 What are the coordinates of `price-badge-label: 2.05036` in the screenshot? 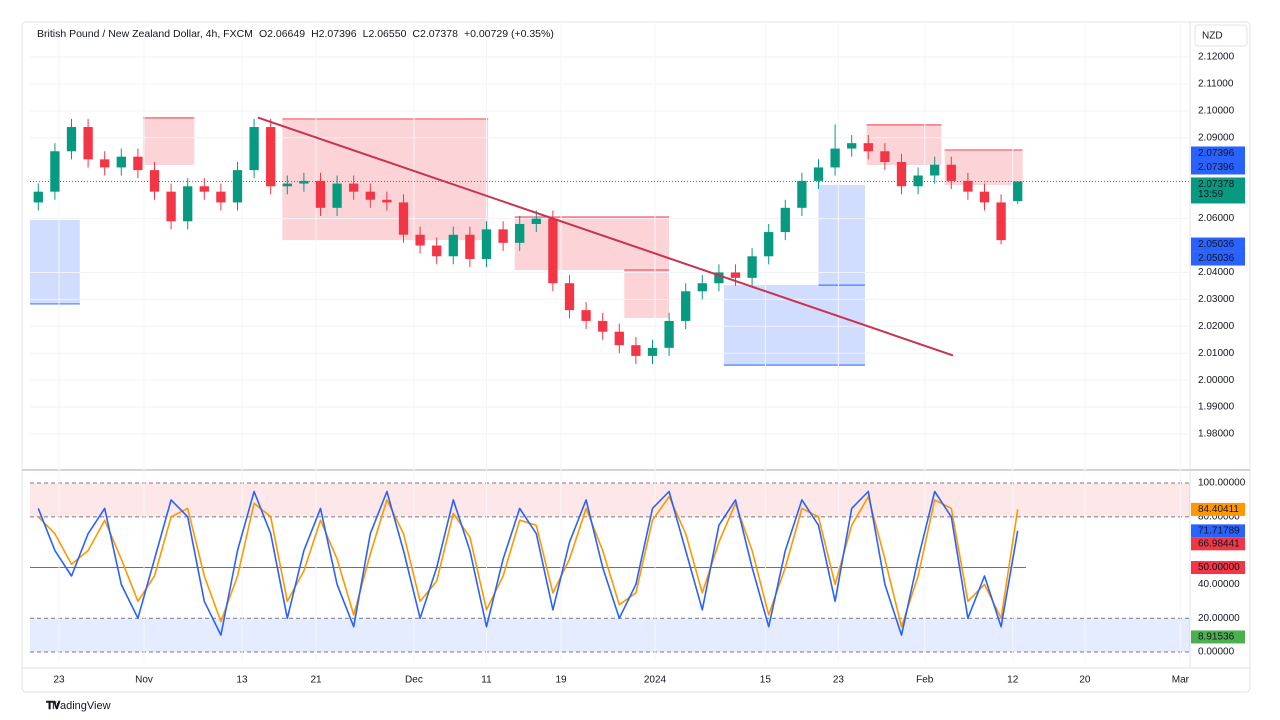 It's located at (1216, 258).